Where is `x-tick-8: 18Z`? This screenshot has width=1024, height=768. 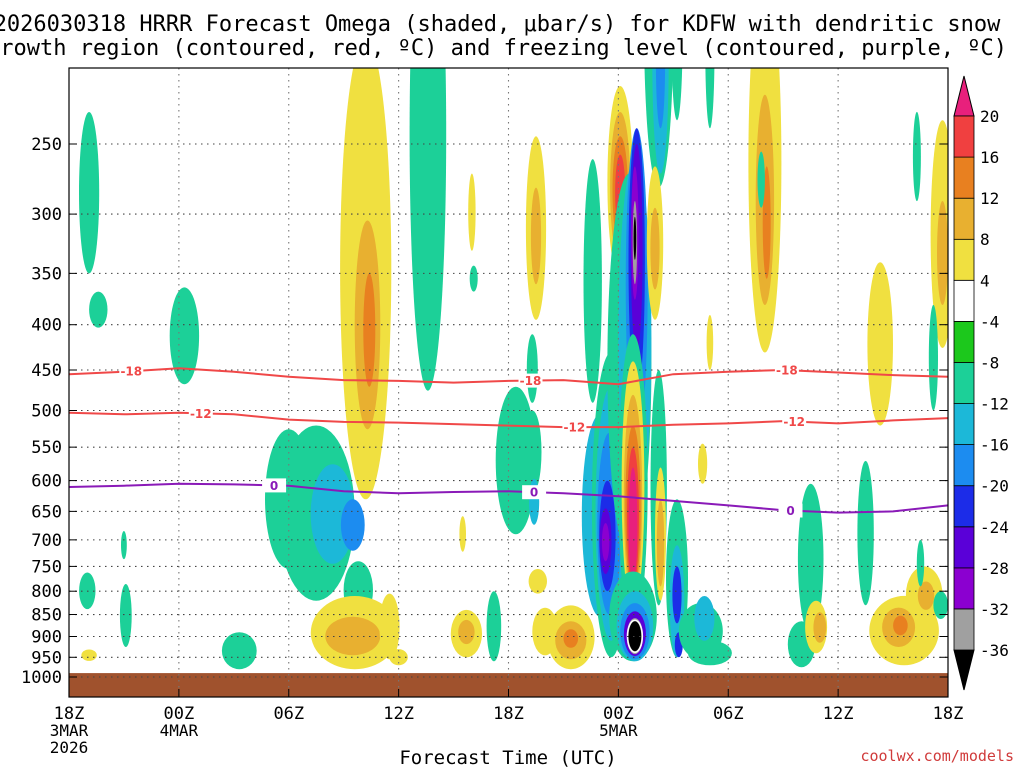 x-tick-8: 18Z is located at coordinates (948, 714).